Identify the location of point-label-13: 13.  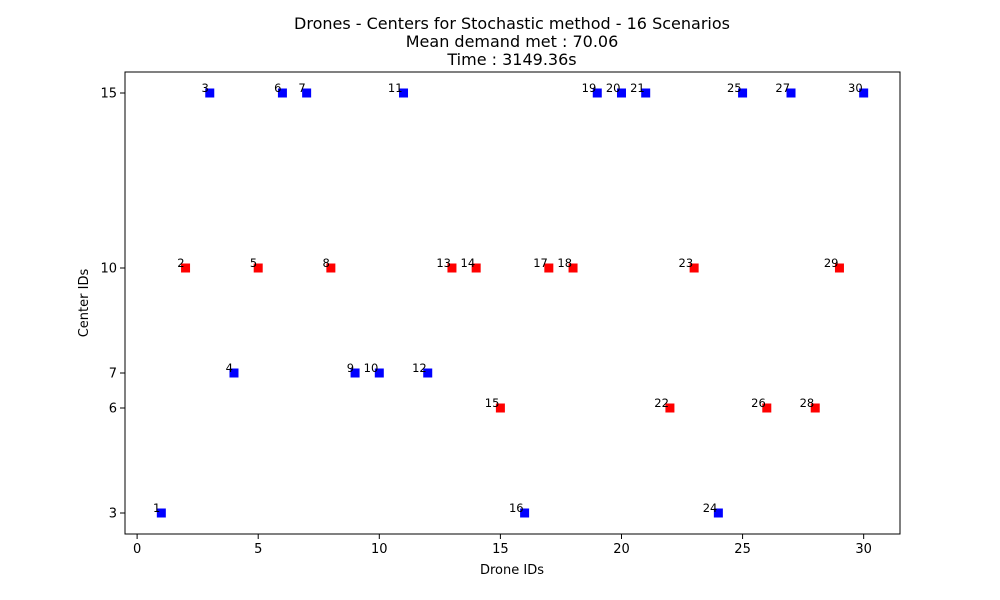
(443, 263).